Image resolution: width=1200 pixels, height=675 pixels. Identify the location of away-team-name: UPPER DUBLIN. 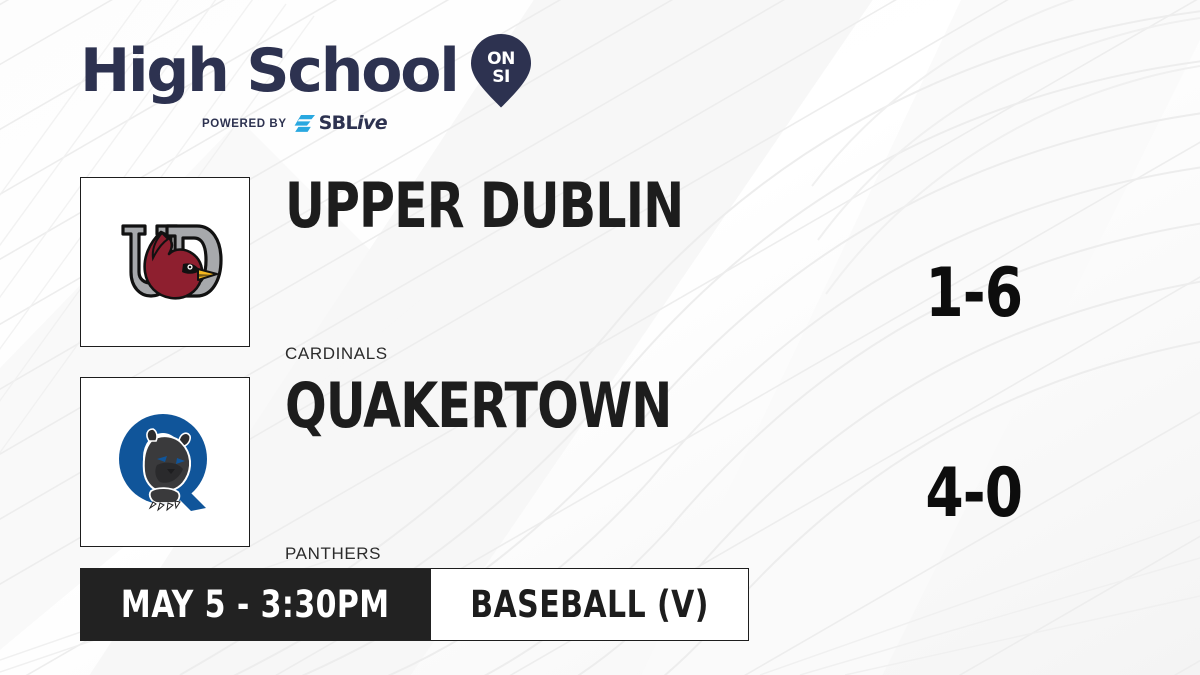
(484, 205).